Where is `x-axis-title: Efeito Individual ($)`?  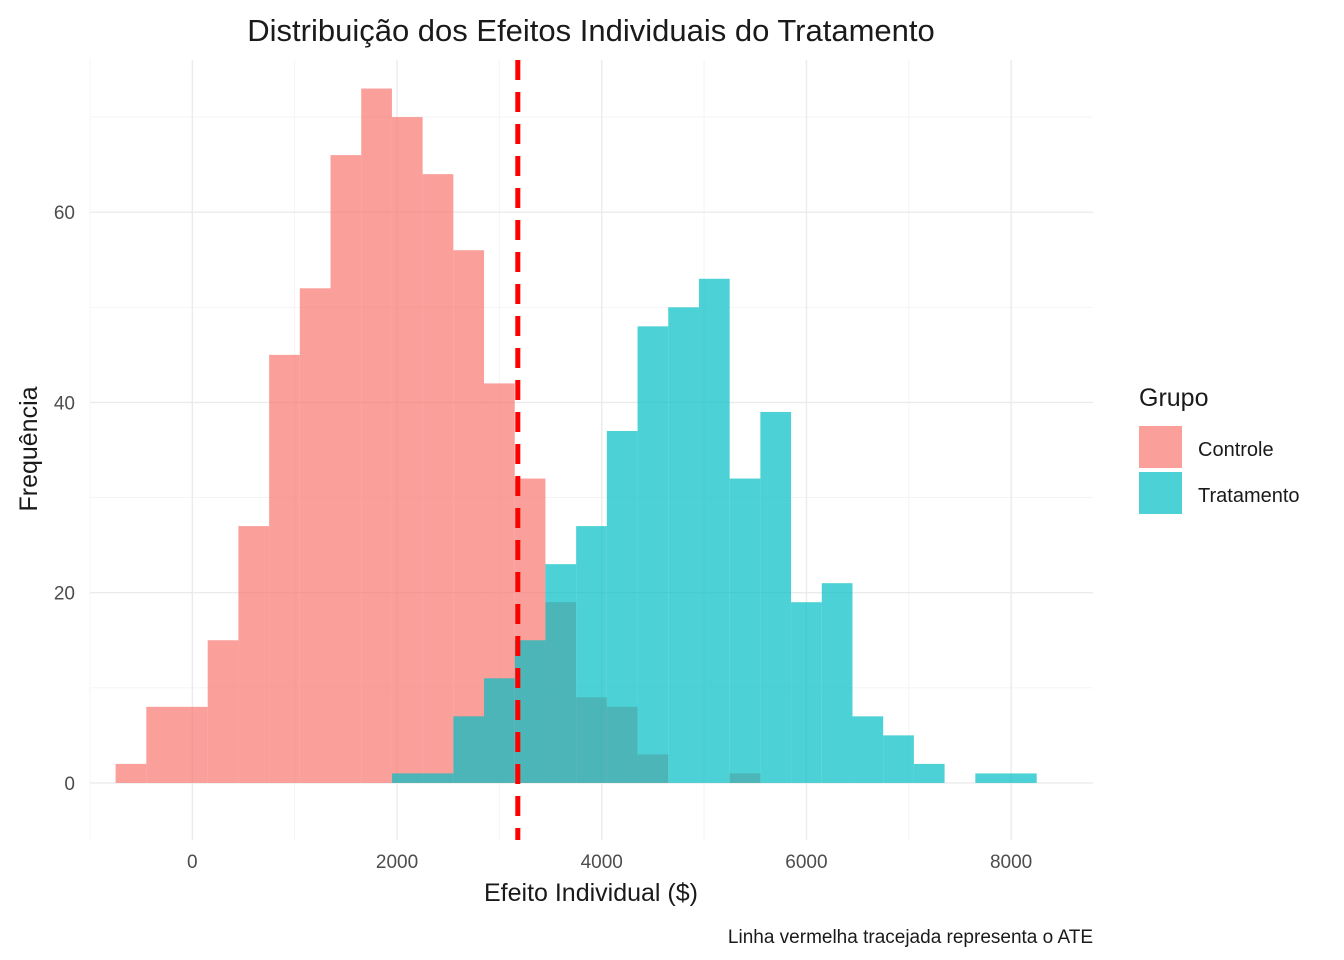 x-axis-title: Efeito Individual ($) is located at coordinates (591, 893).